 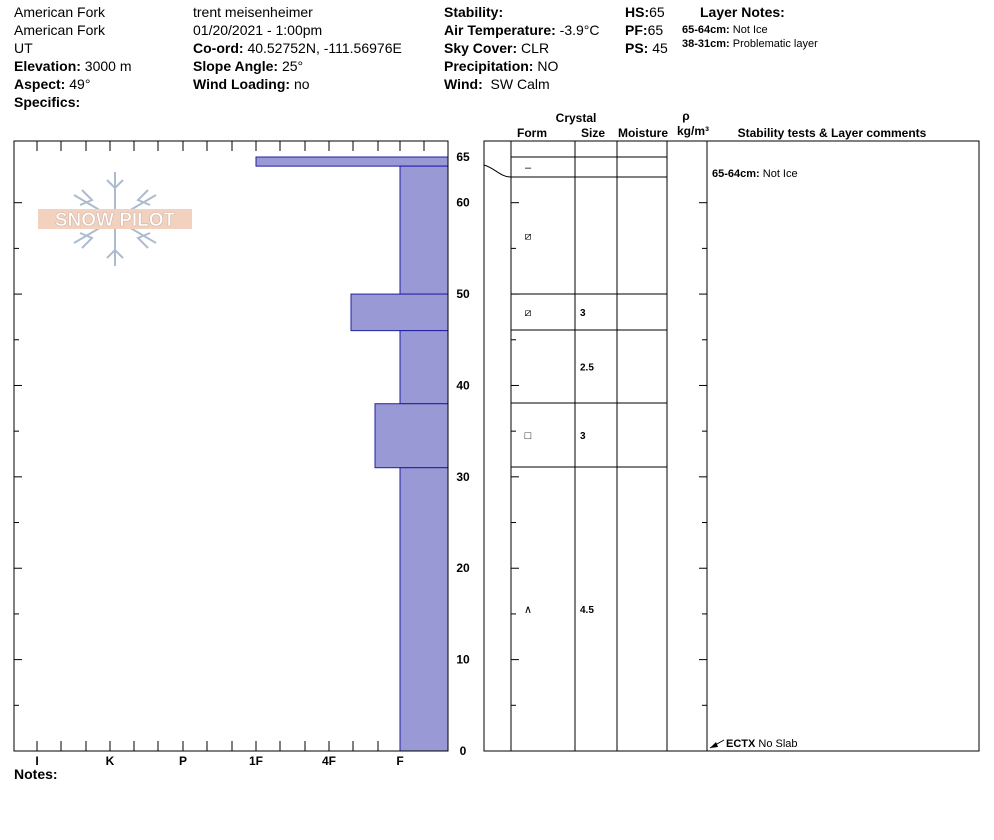 I want to click on wind-loading-row: Wind Loading: no, so click(x=297, y=84).